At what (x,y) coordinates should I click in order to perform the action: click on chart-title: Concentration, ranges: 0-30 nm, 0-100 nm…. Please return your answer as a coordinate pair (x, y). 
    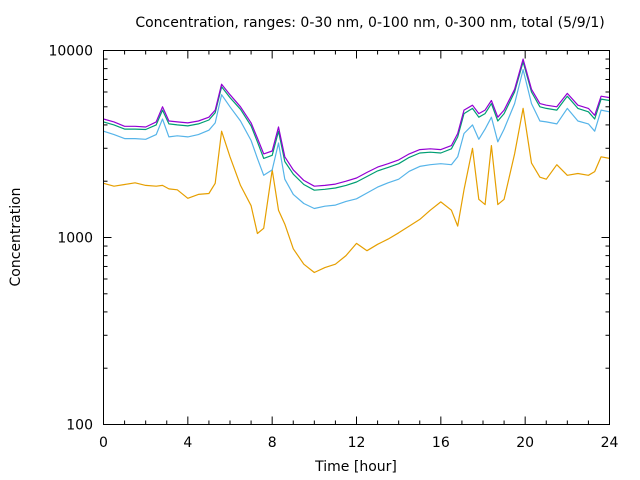
    Looking at the image, I should click on (369, 23).